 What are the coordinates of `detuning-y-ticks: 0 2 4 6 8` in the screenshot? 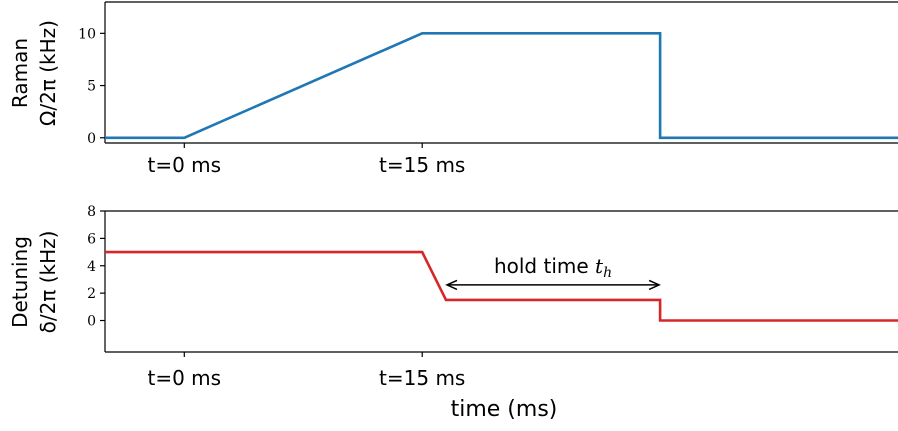 It's located at (96, 267).